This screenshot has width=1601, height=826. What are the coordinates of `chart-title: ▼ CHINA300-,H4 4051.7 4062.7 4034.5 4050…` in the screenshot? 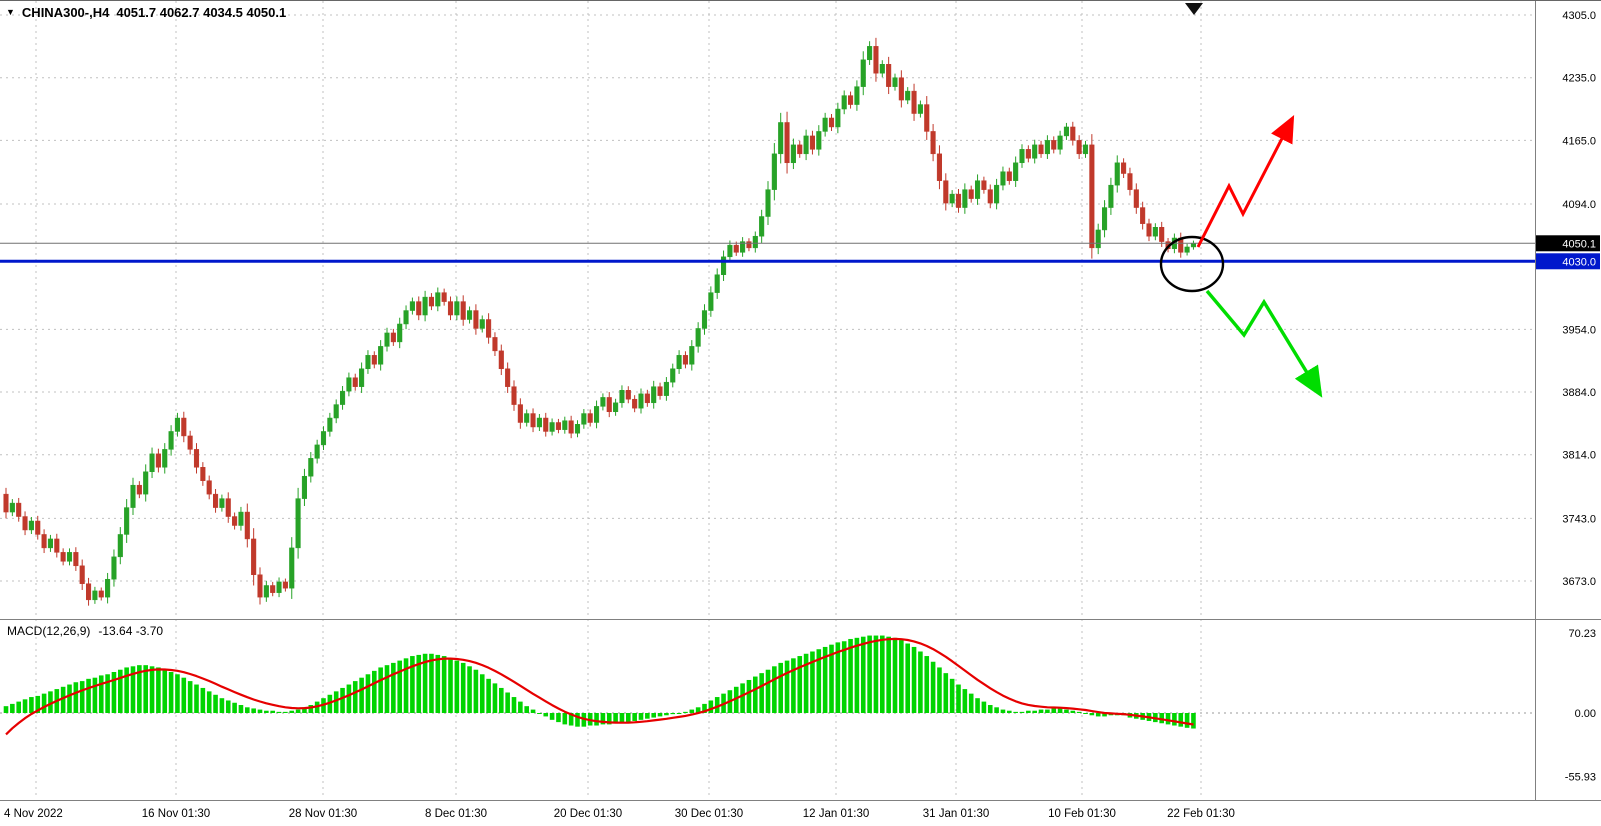 It's located at (146, 12).